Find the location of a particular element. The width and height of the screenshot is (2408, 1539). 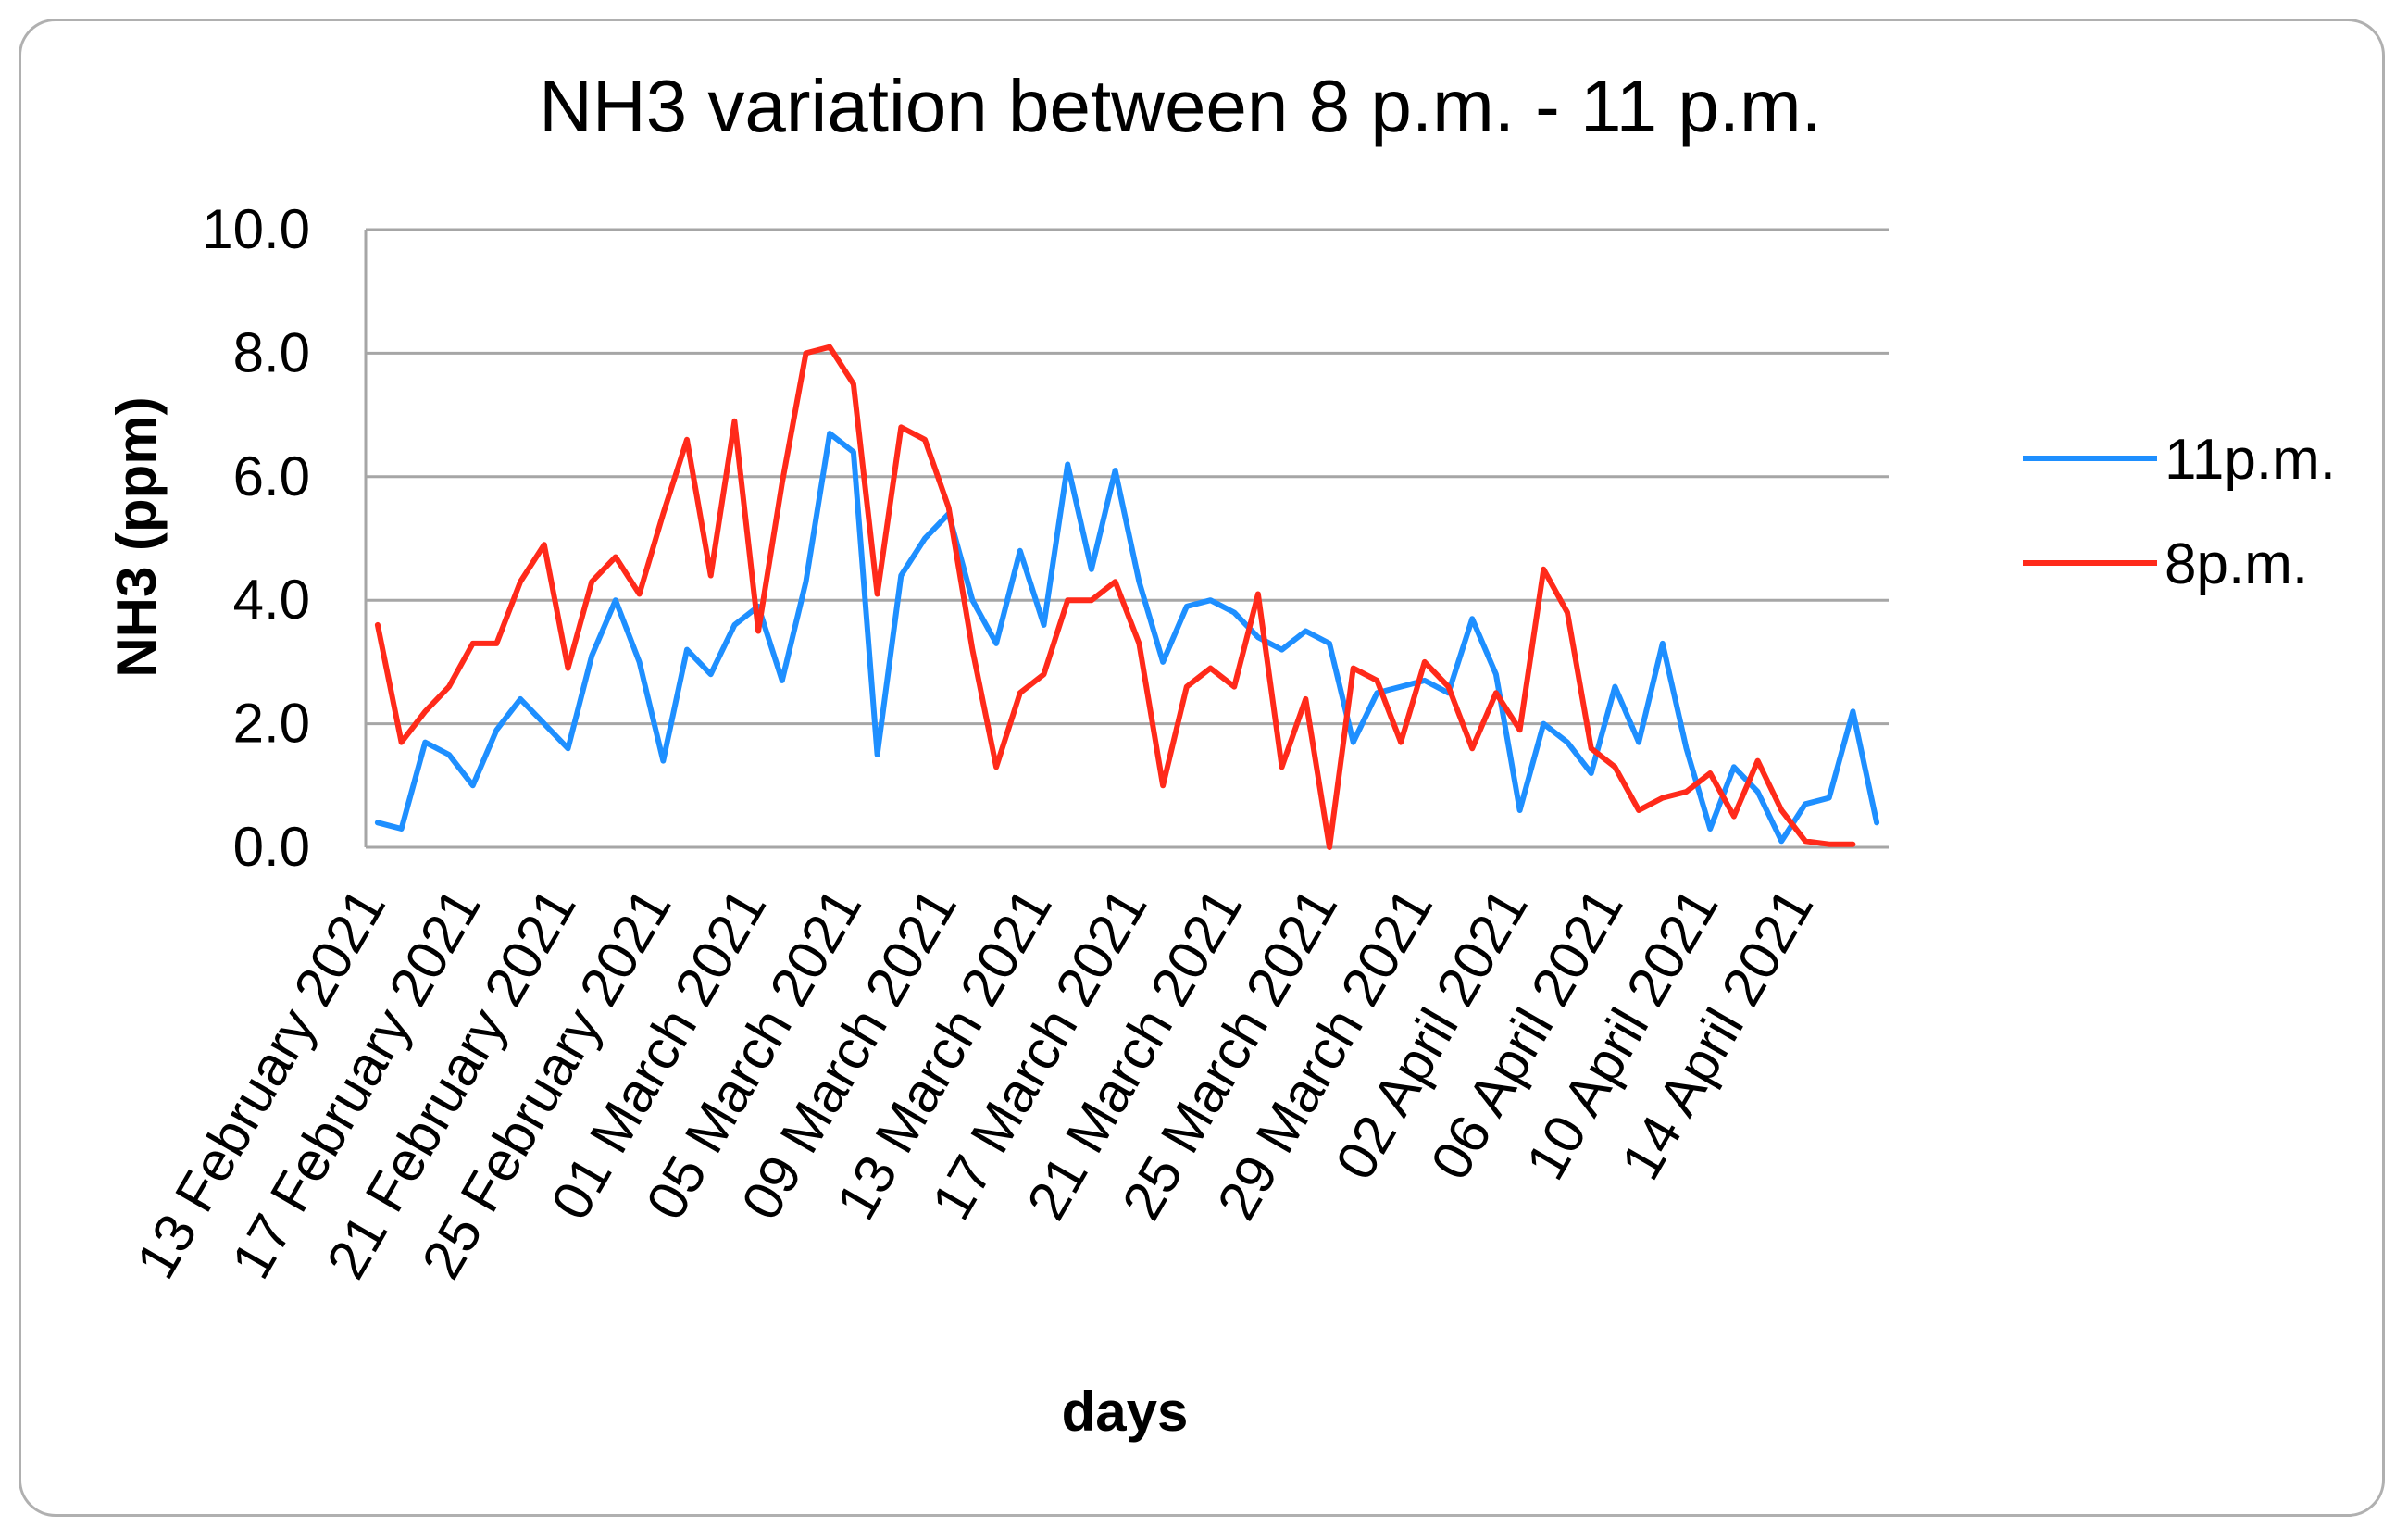

y-tick-label: 6.0 is located at coordinates (271, 476).